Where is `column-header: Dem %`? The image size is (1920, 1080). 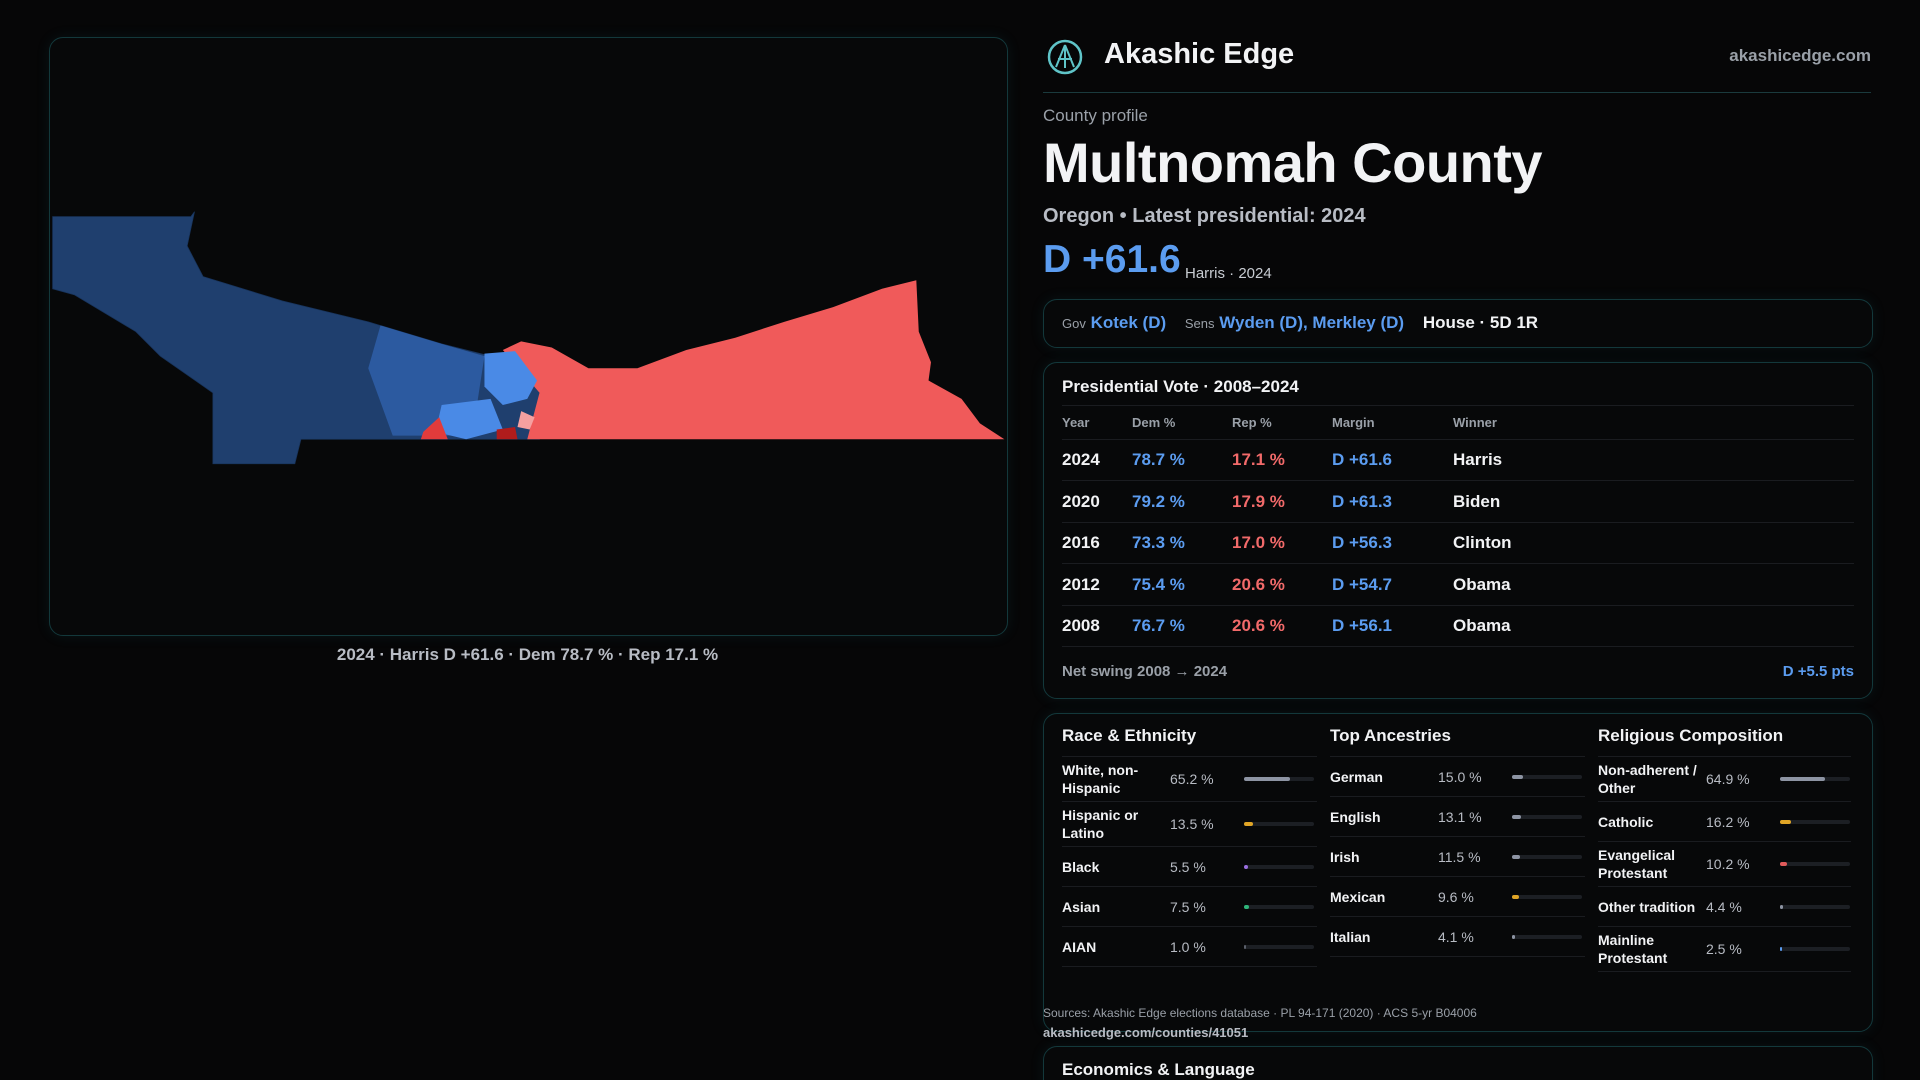
column-header: Dem % is located at coordinates (1154, 422).